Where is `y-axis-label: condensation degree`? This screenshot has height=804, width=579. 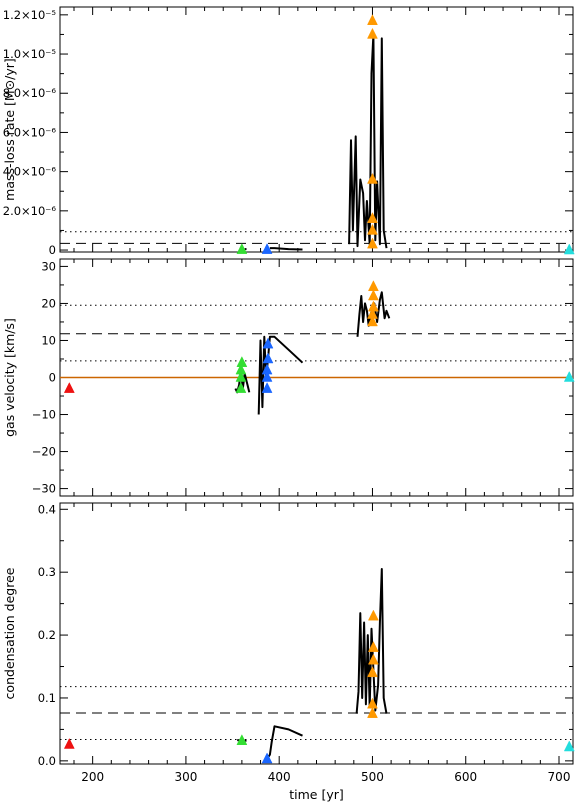
y-axis-label: condensation degree is located at coordinates (9, 633).